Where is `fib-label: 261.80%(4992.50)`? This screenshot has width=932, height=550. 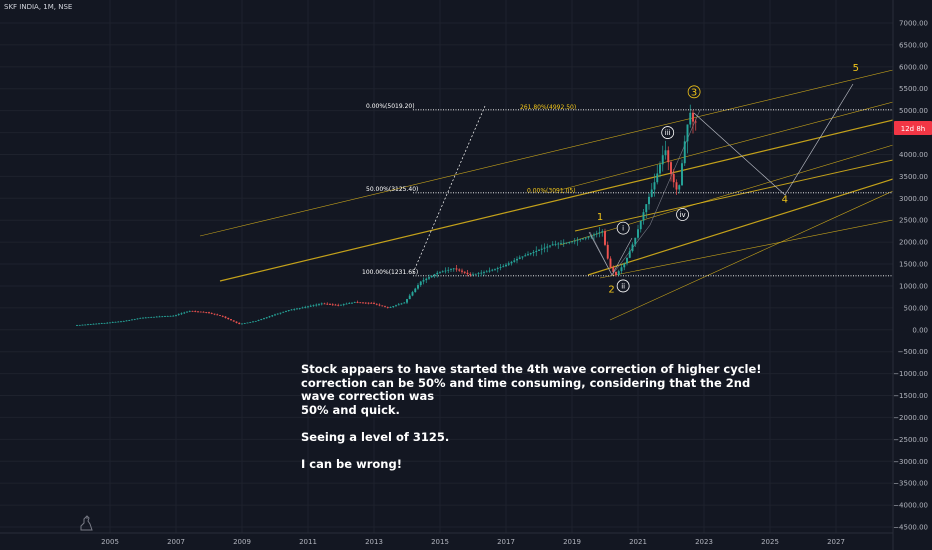
fib-label: 261.80%(4992.50) is located at coordinates (548, 107).